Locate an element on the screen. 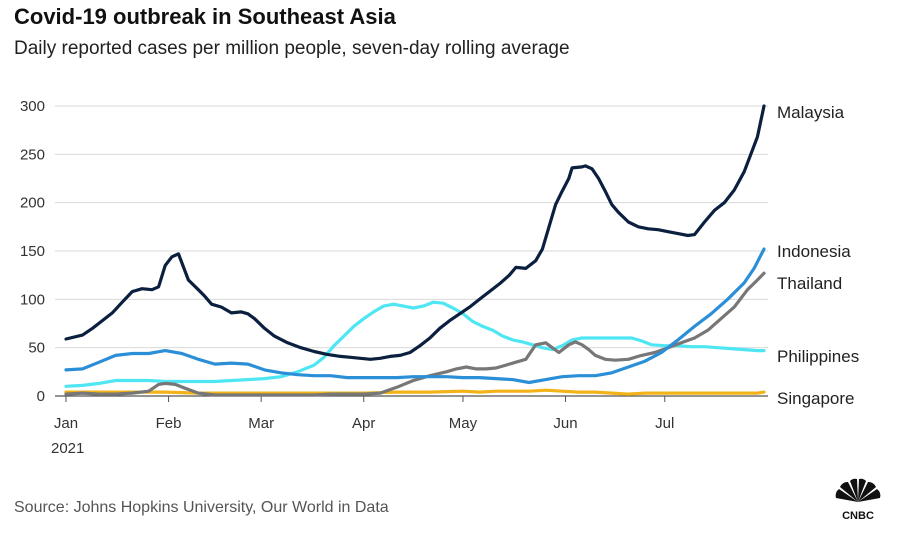 This screenshot has width=908, height=546. y-tick-label: 150 is located at coordinates (32, 251).